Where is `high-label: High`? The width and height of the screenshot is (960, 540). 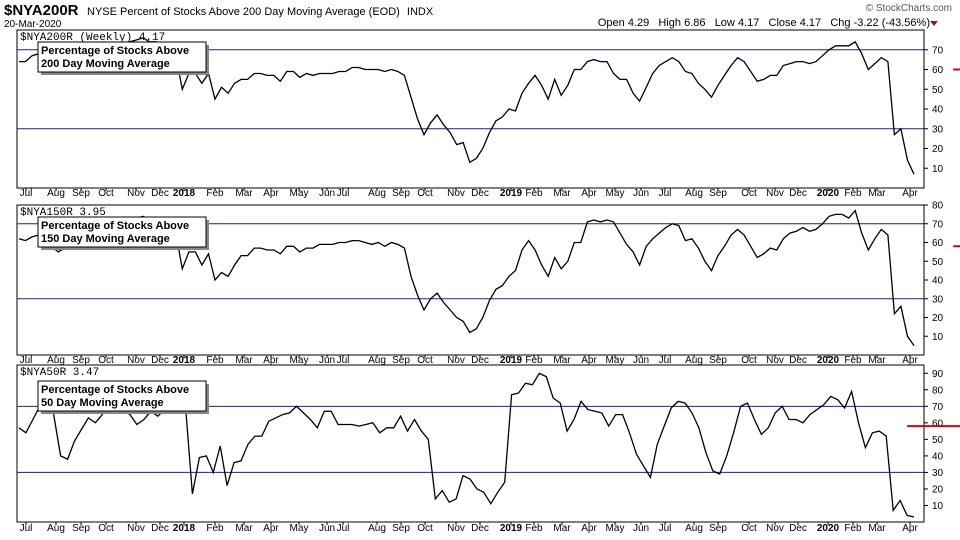
high-label: High is located at coordinates (670, 23).